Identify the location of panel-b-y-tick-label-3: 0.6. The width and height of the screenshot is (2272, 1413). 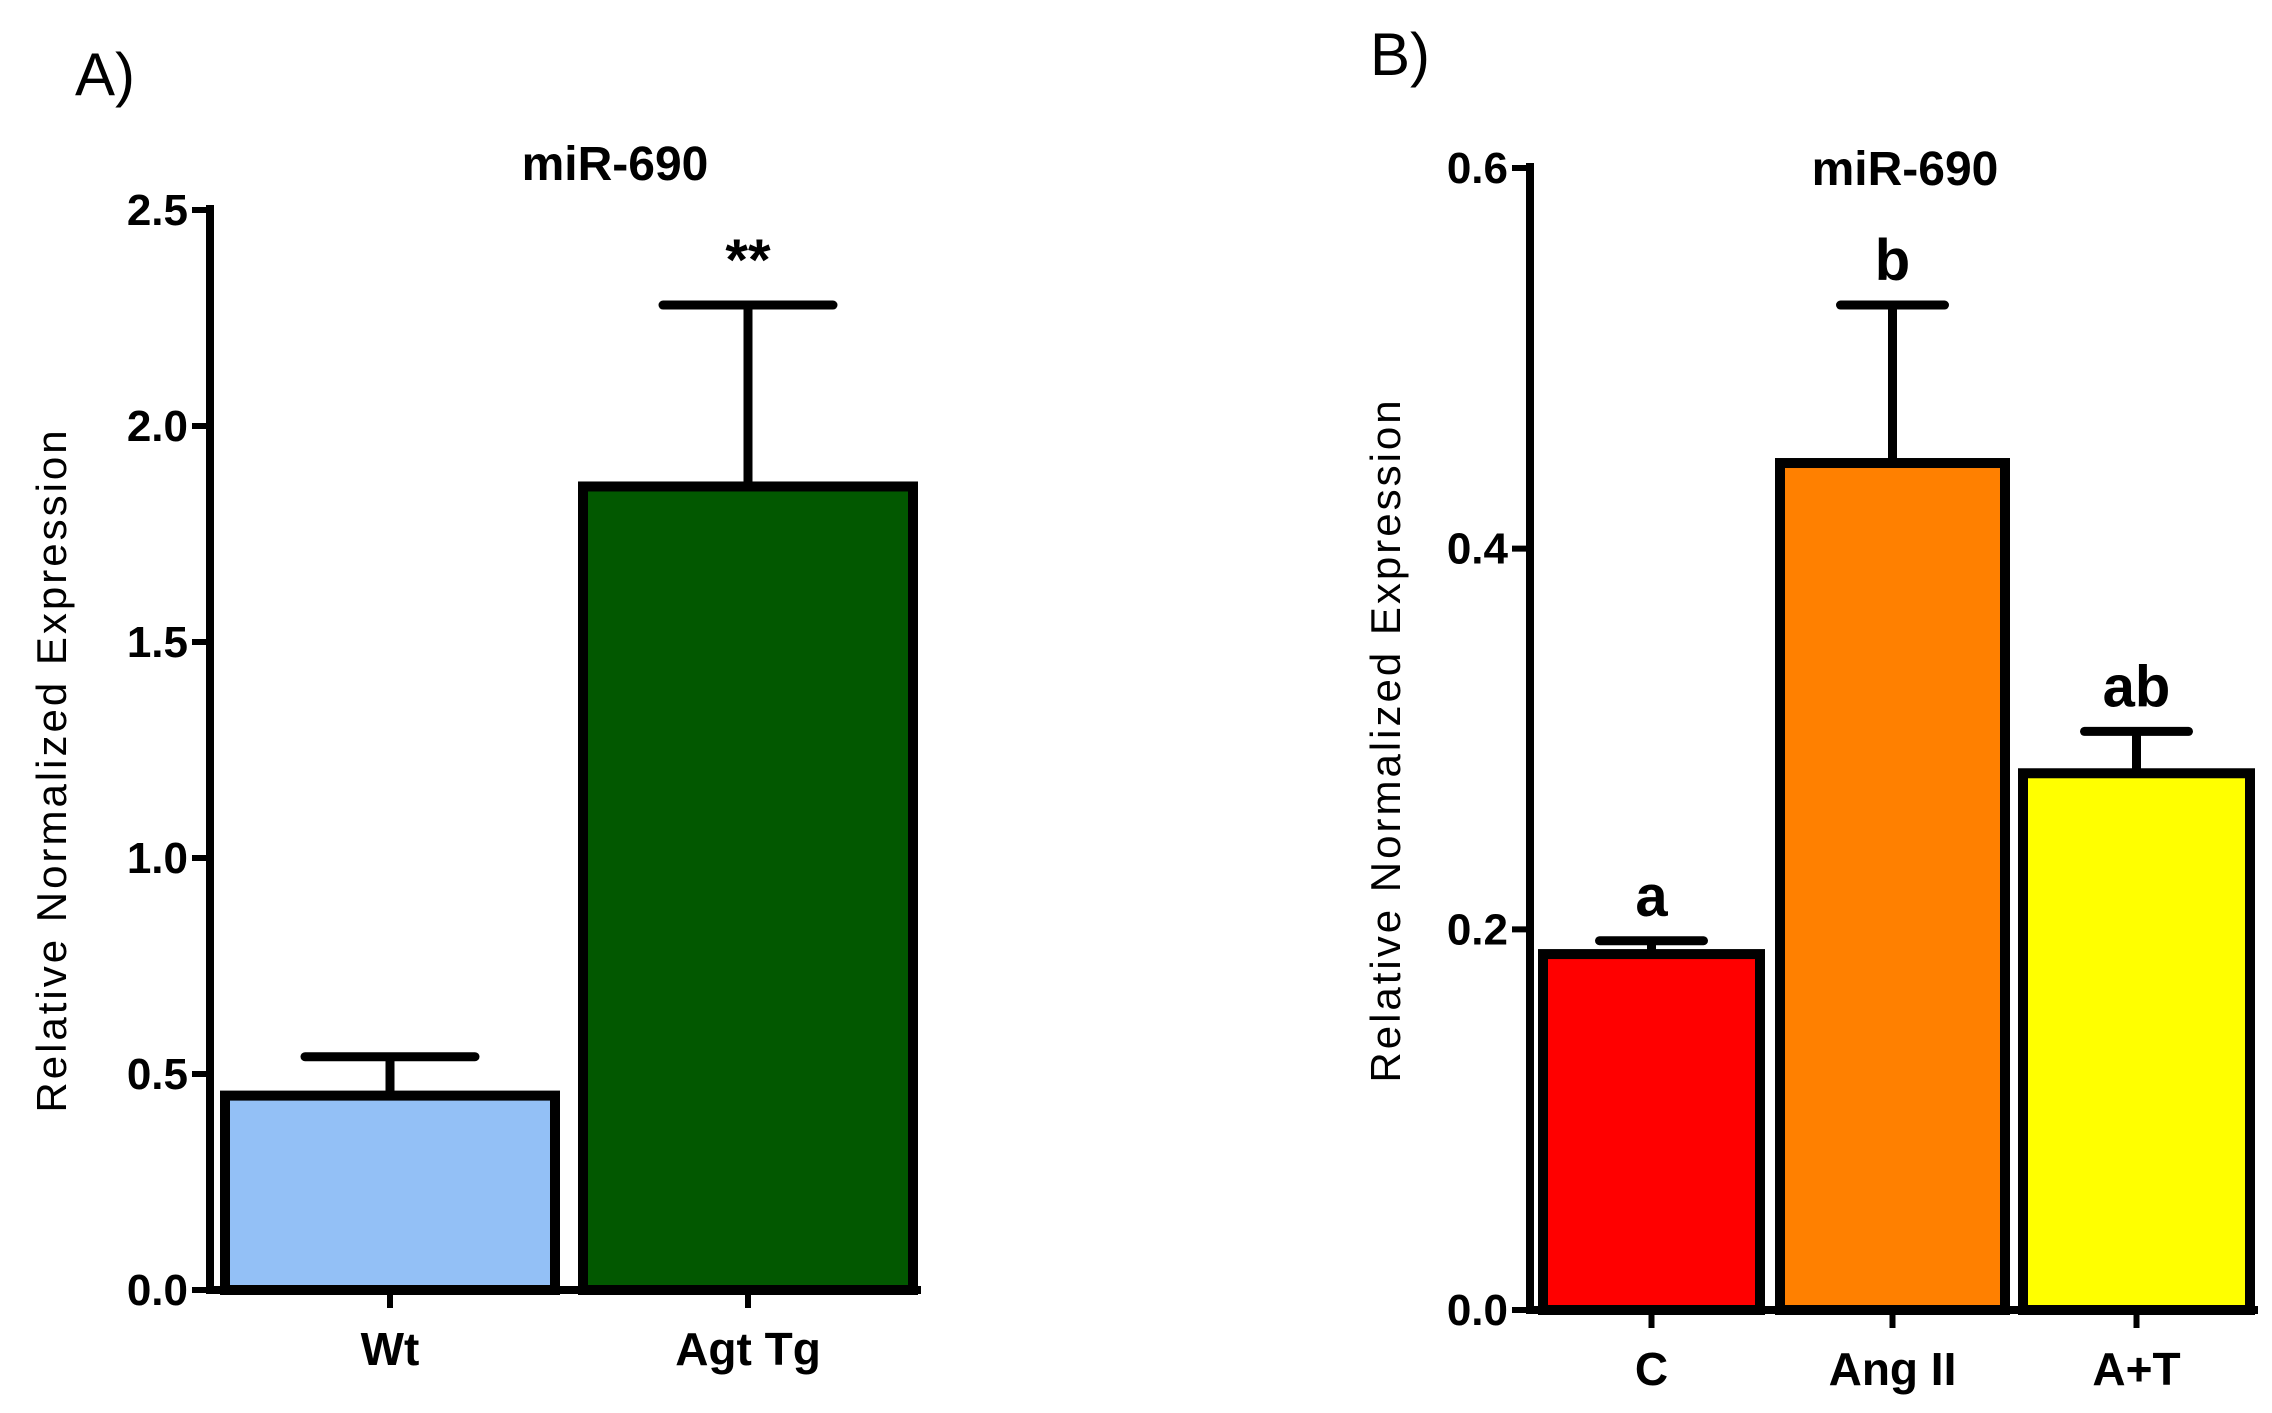
(1477, 168).